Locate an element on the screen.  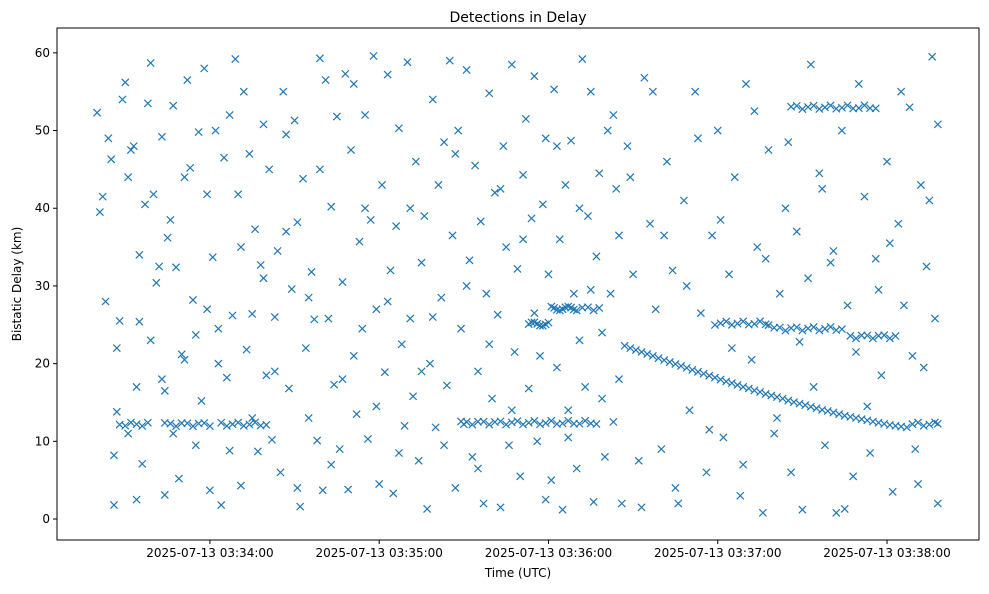
y-axis: 0 10 20 30 40 50 60 is located at coordinates (46, 286).